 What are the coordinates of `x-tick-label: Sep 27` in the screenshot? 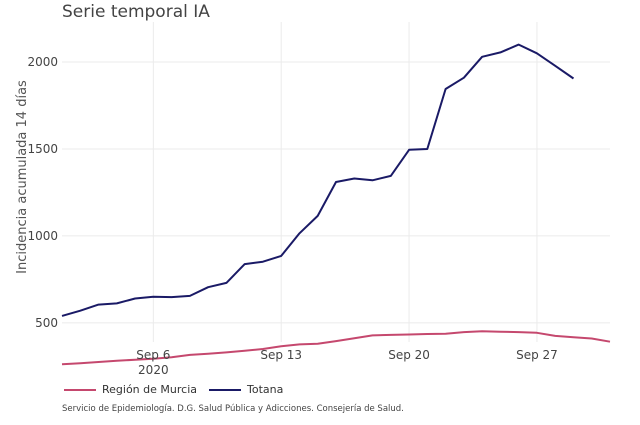 It's located at (537, 355).